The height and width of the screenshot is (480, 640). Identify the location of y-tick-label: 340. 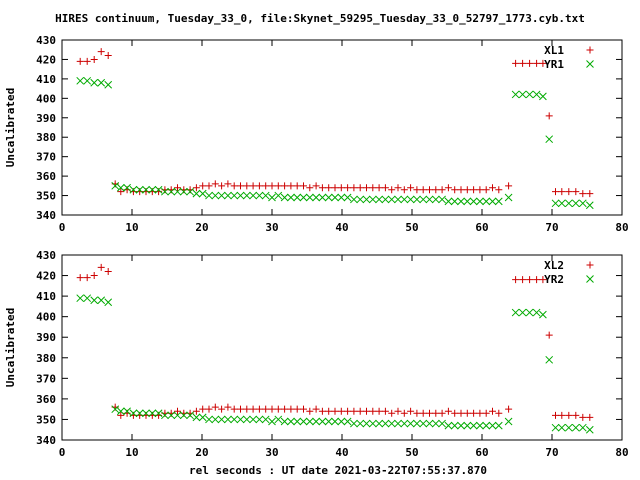
(46, 440).